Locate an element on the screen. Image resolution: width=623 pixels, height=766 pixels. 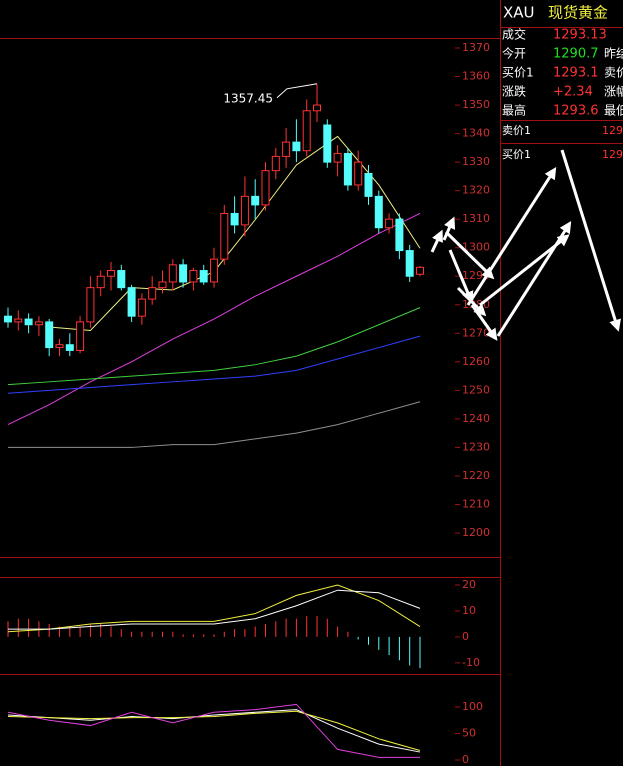
y-tick-label: -10 is located at coordinates (471, 662).